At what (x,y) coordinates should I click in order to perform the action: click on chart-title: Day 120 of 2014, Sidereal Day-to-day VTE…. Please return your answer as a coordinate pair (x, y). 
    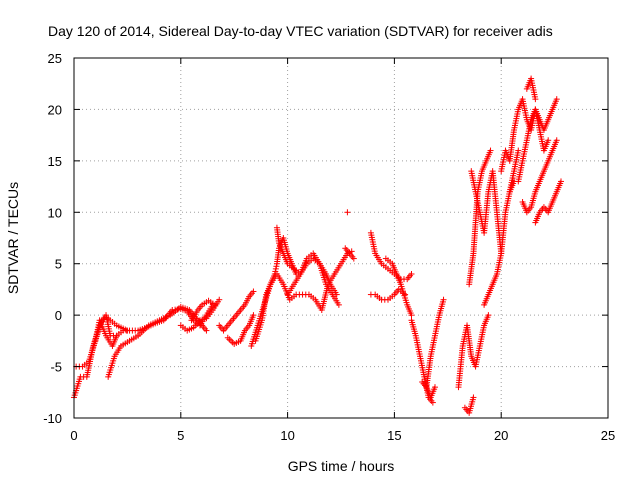
    Looking at the image, I should click on (300, 31).